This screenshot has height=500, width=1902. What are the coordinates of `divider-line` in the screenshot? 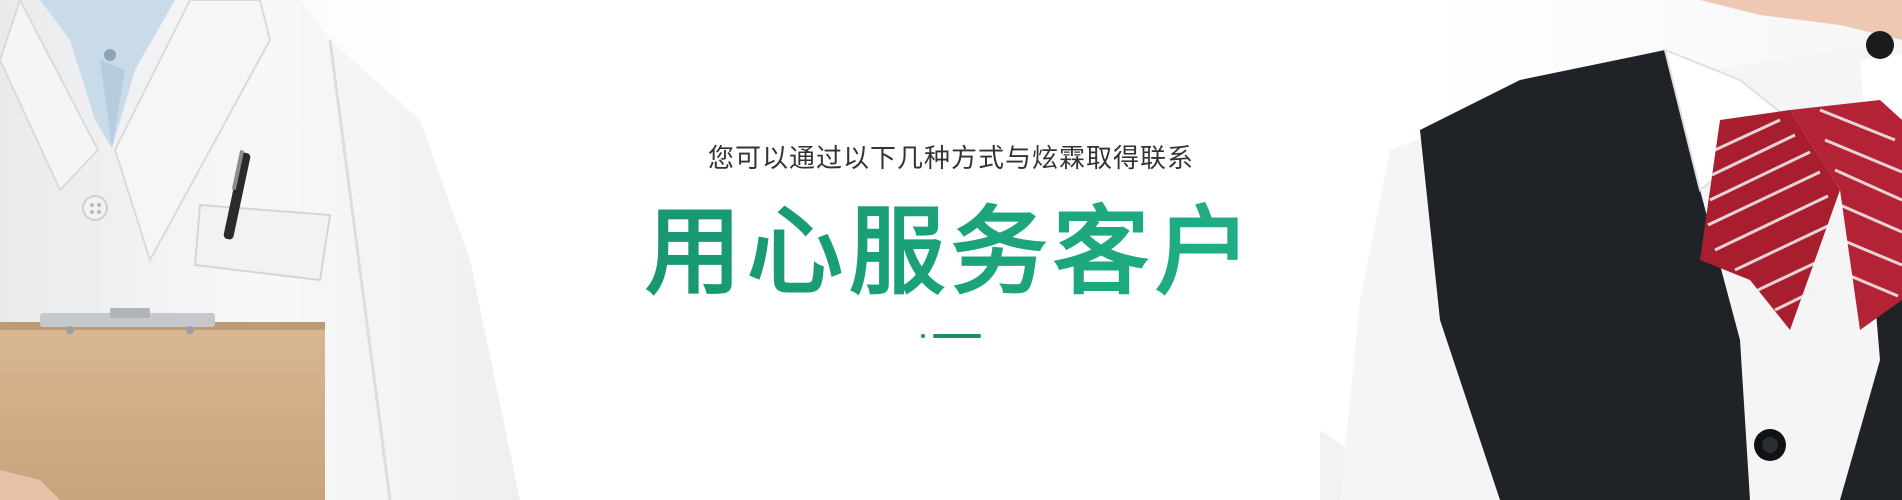 It's located at (957, 336).